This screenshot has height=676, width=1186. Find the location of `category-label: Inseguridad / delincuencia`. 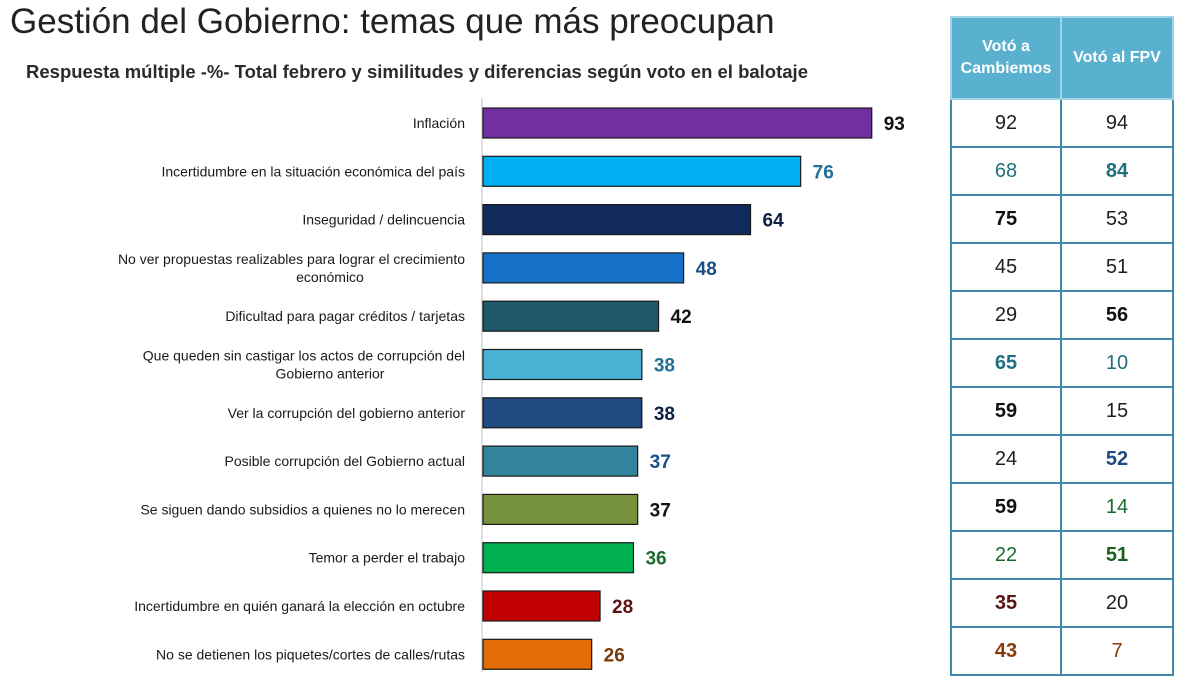

category-label: Inseguridad / delincuencia is located at coordinates (383, 220).